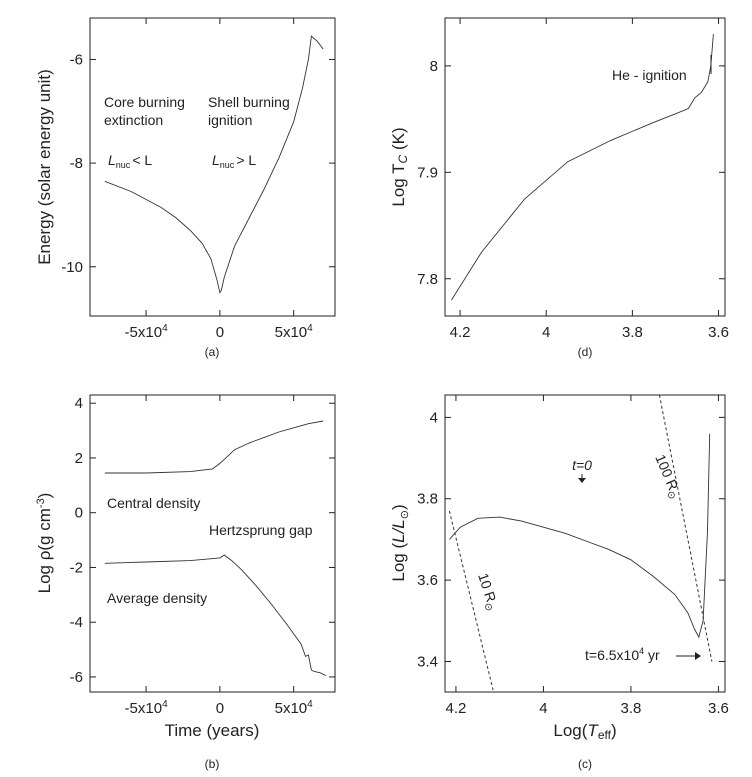  I want to click on annotation-central-density: Central density, so click(153, 503).